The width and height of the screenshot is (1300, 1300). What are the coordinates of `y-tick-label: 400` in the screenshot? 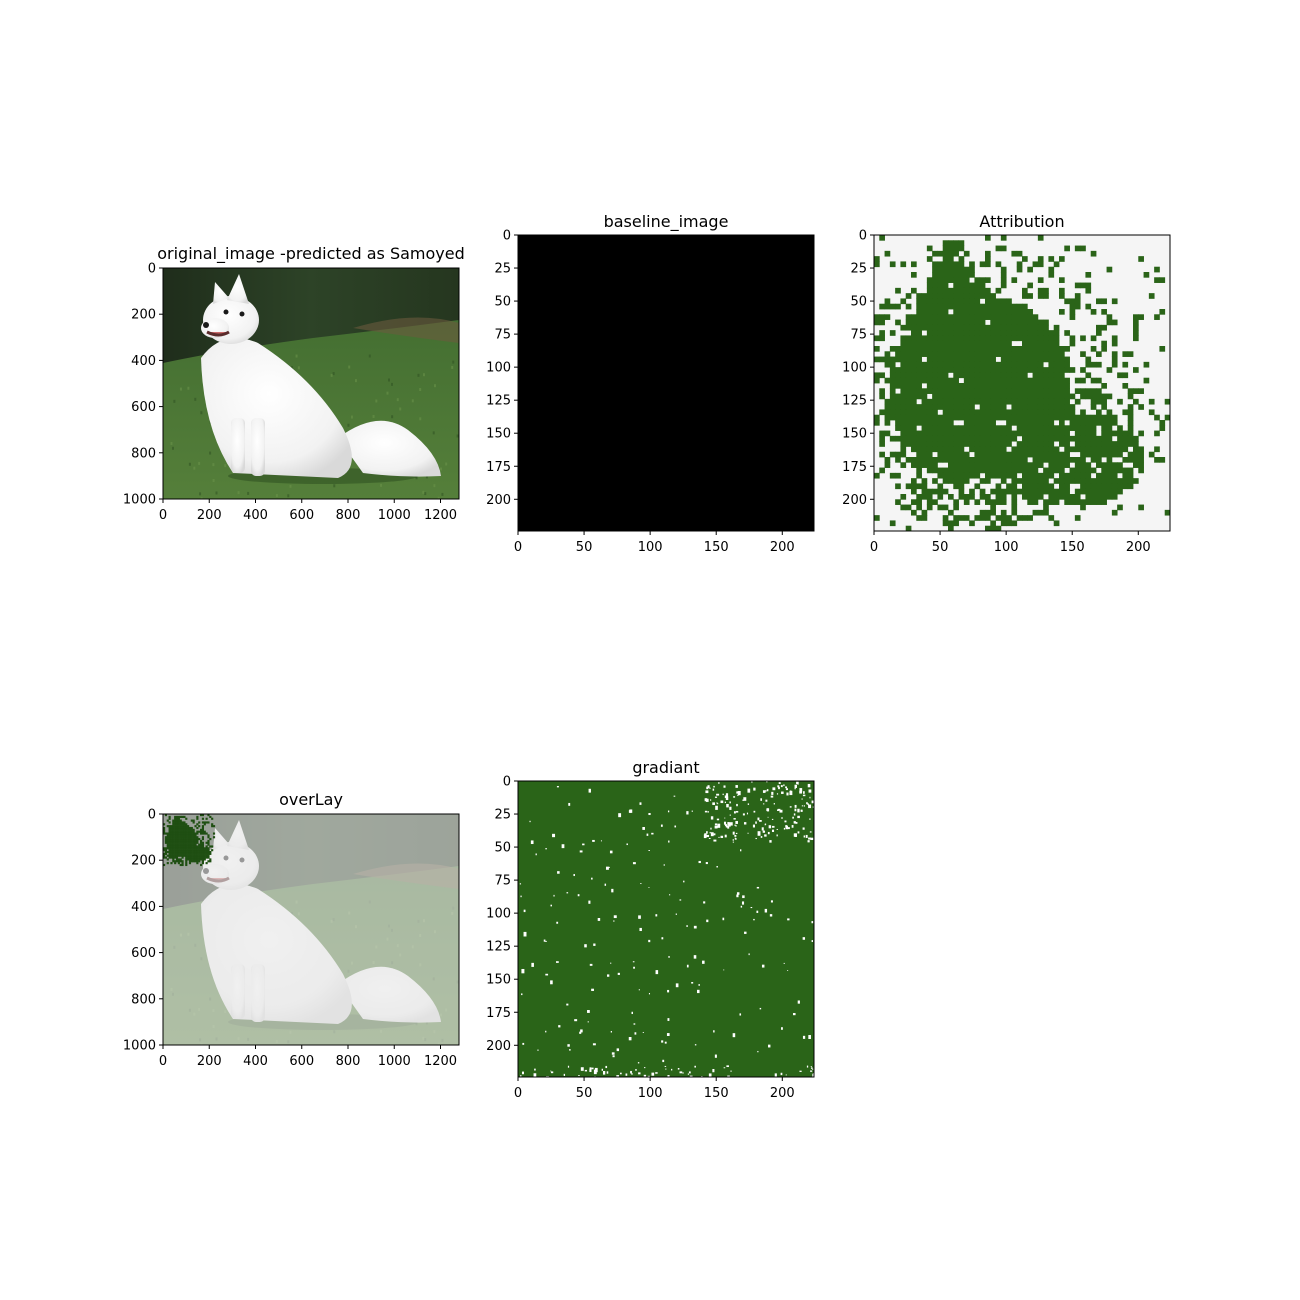 It's located at (143, 361).